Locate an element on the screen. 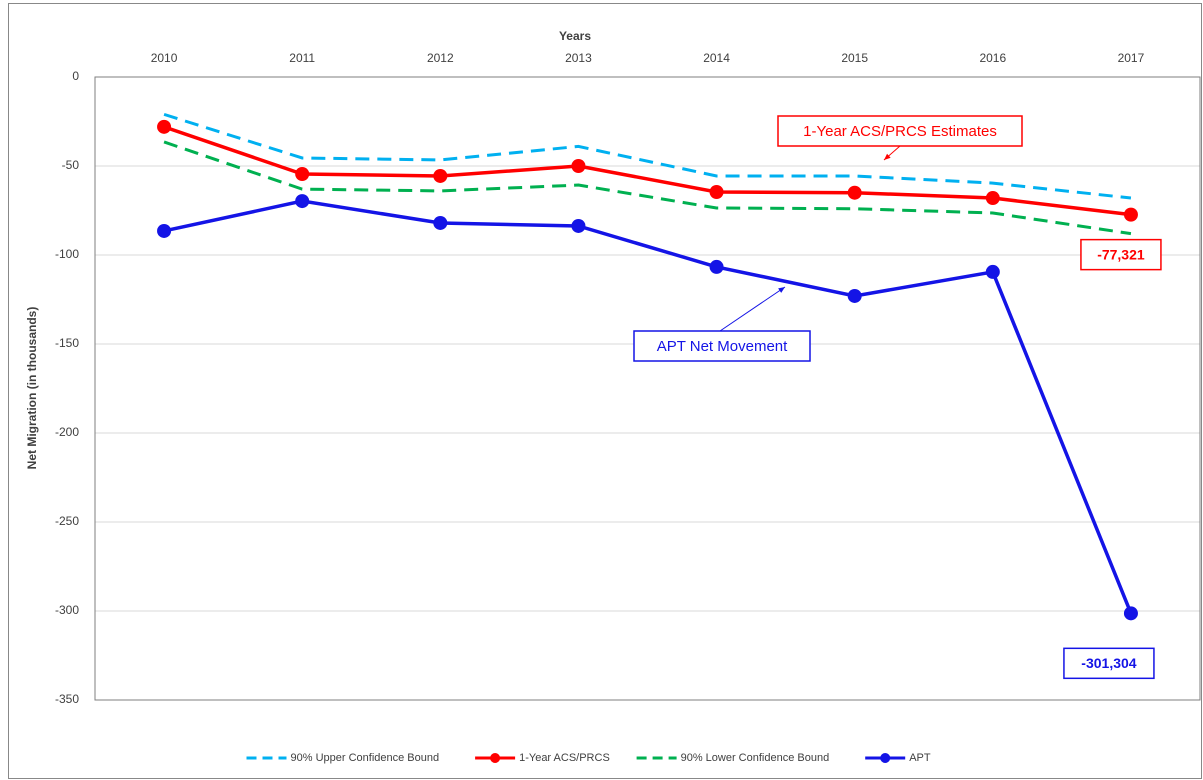 The width and height of the screenshot is (1203, 780). y-tick-label: -200 is located at coordinates (67, 432).